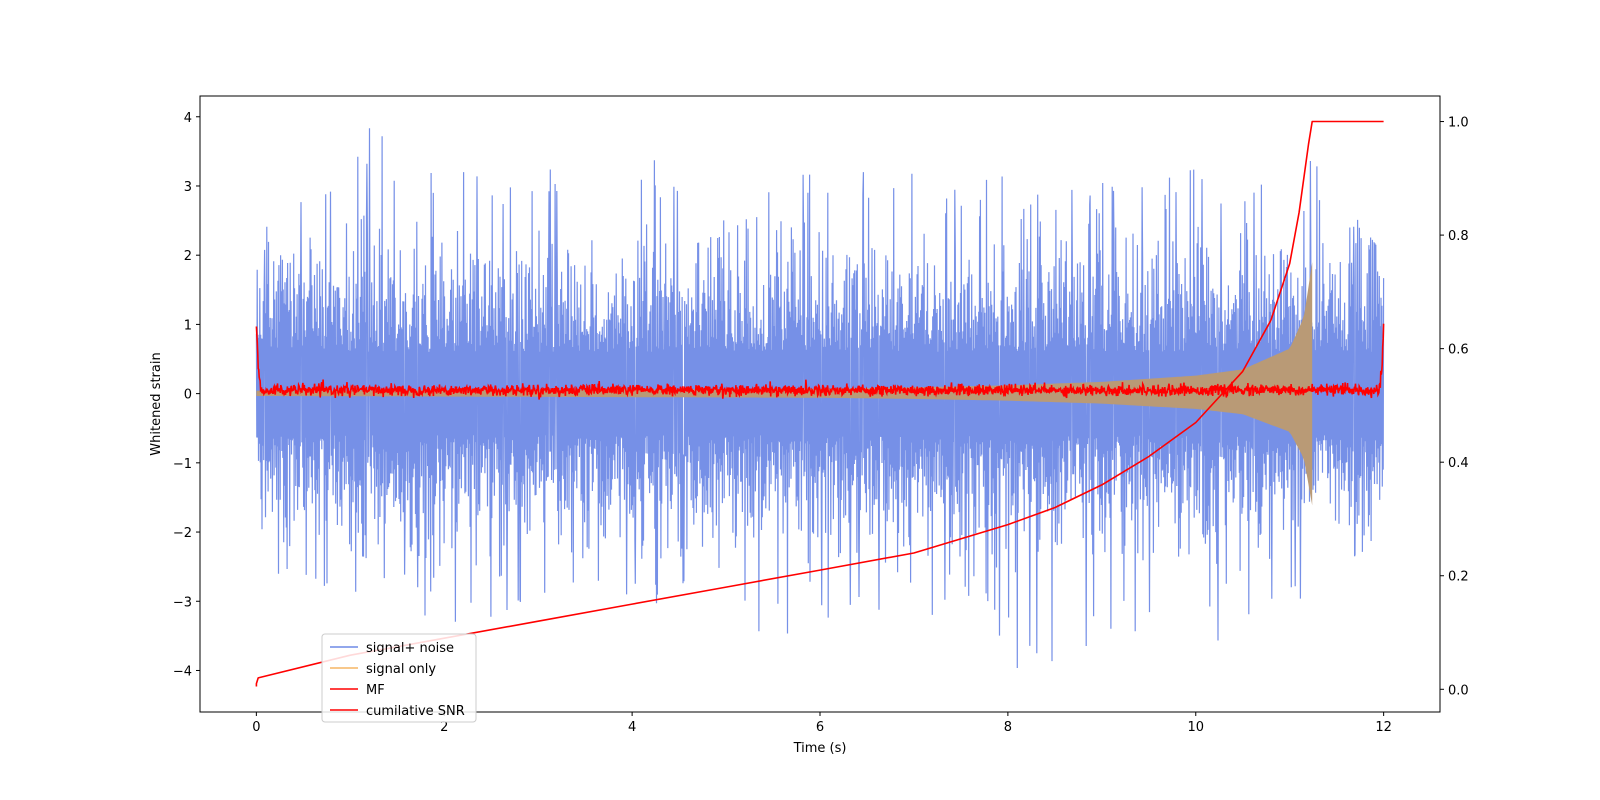 This screenshot has width=1600, height=800. I want to click on x-axis-label: Time (s), so click(820, 748).